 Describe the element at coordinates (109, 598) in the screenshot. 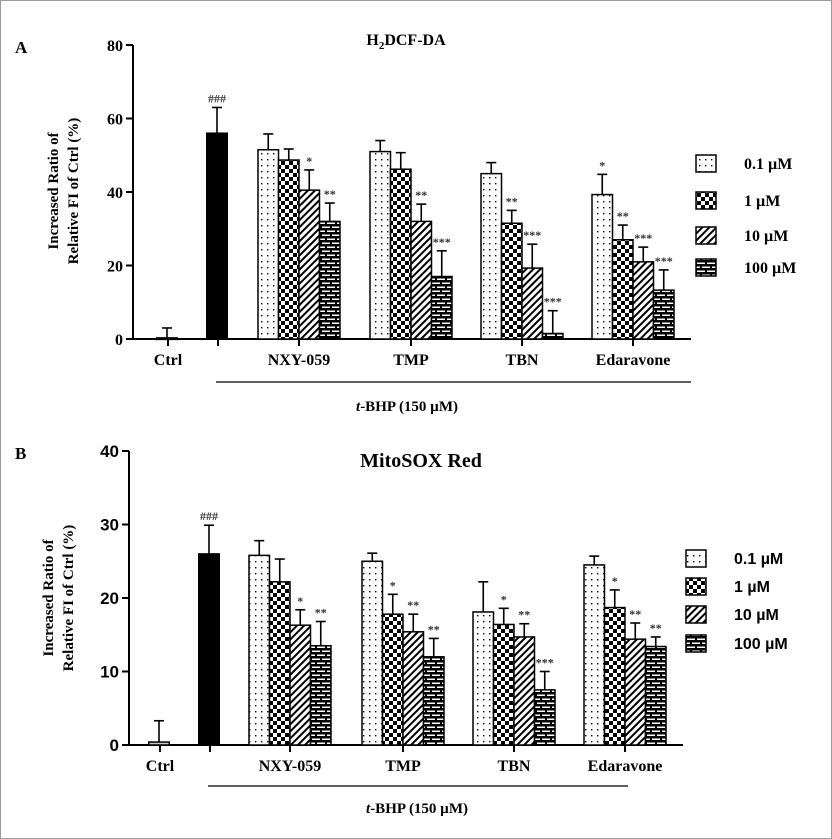

I see `y-tick-label: 20` at that location.